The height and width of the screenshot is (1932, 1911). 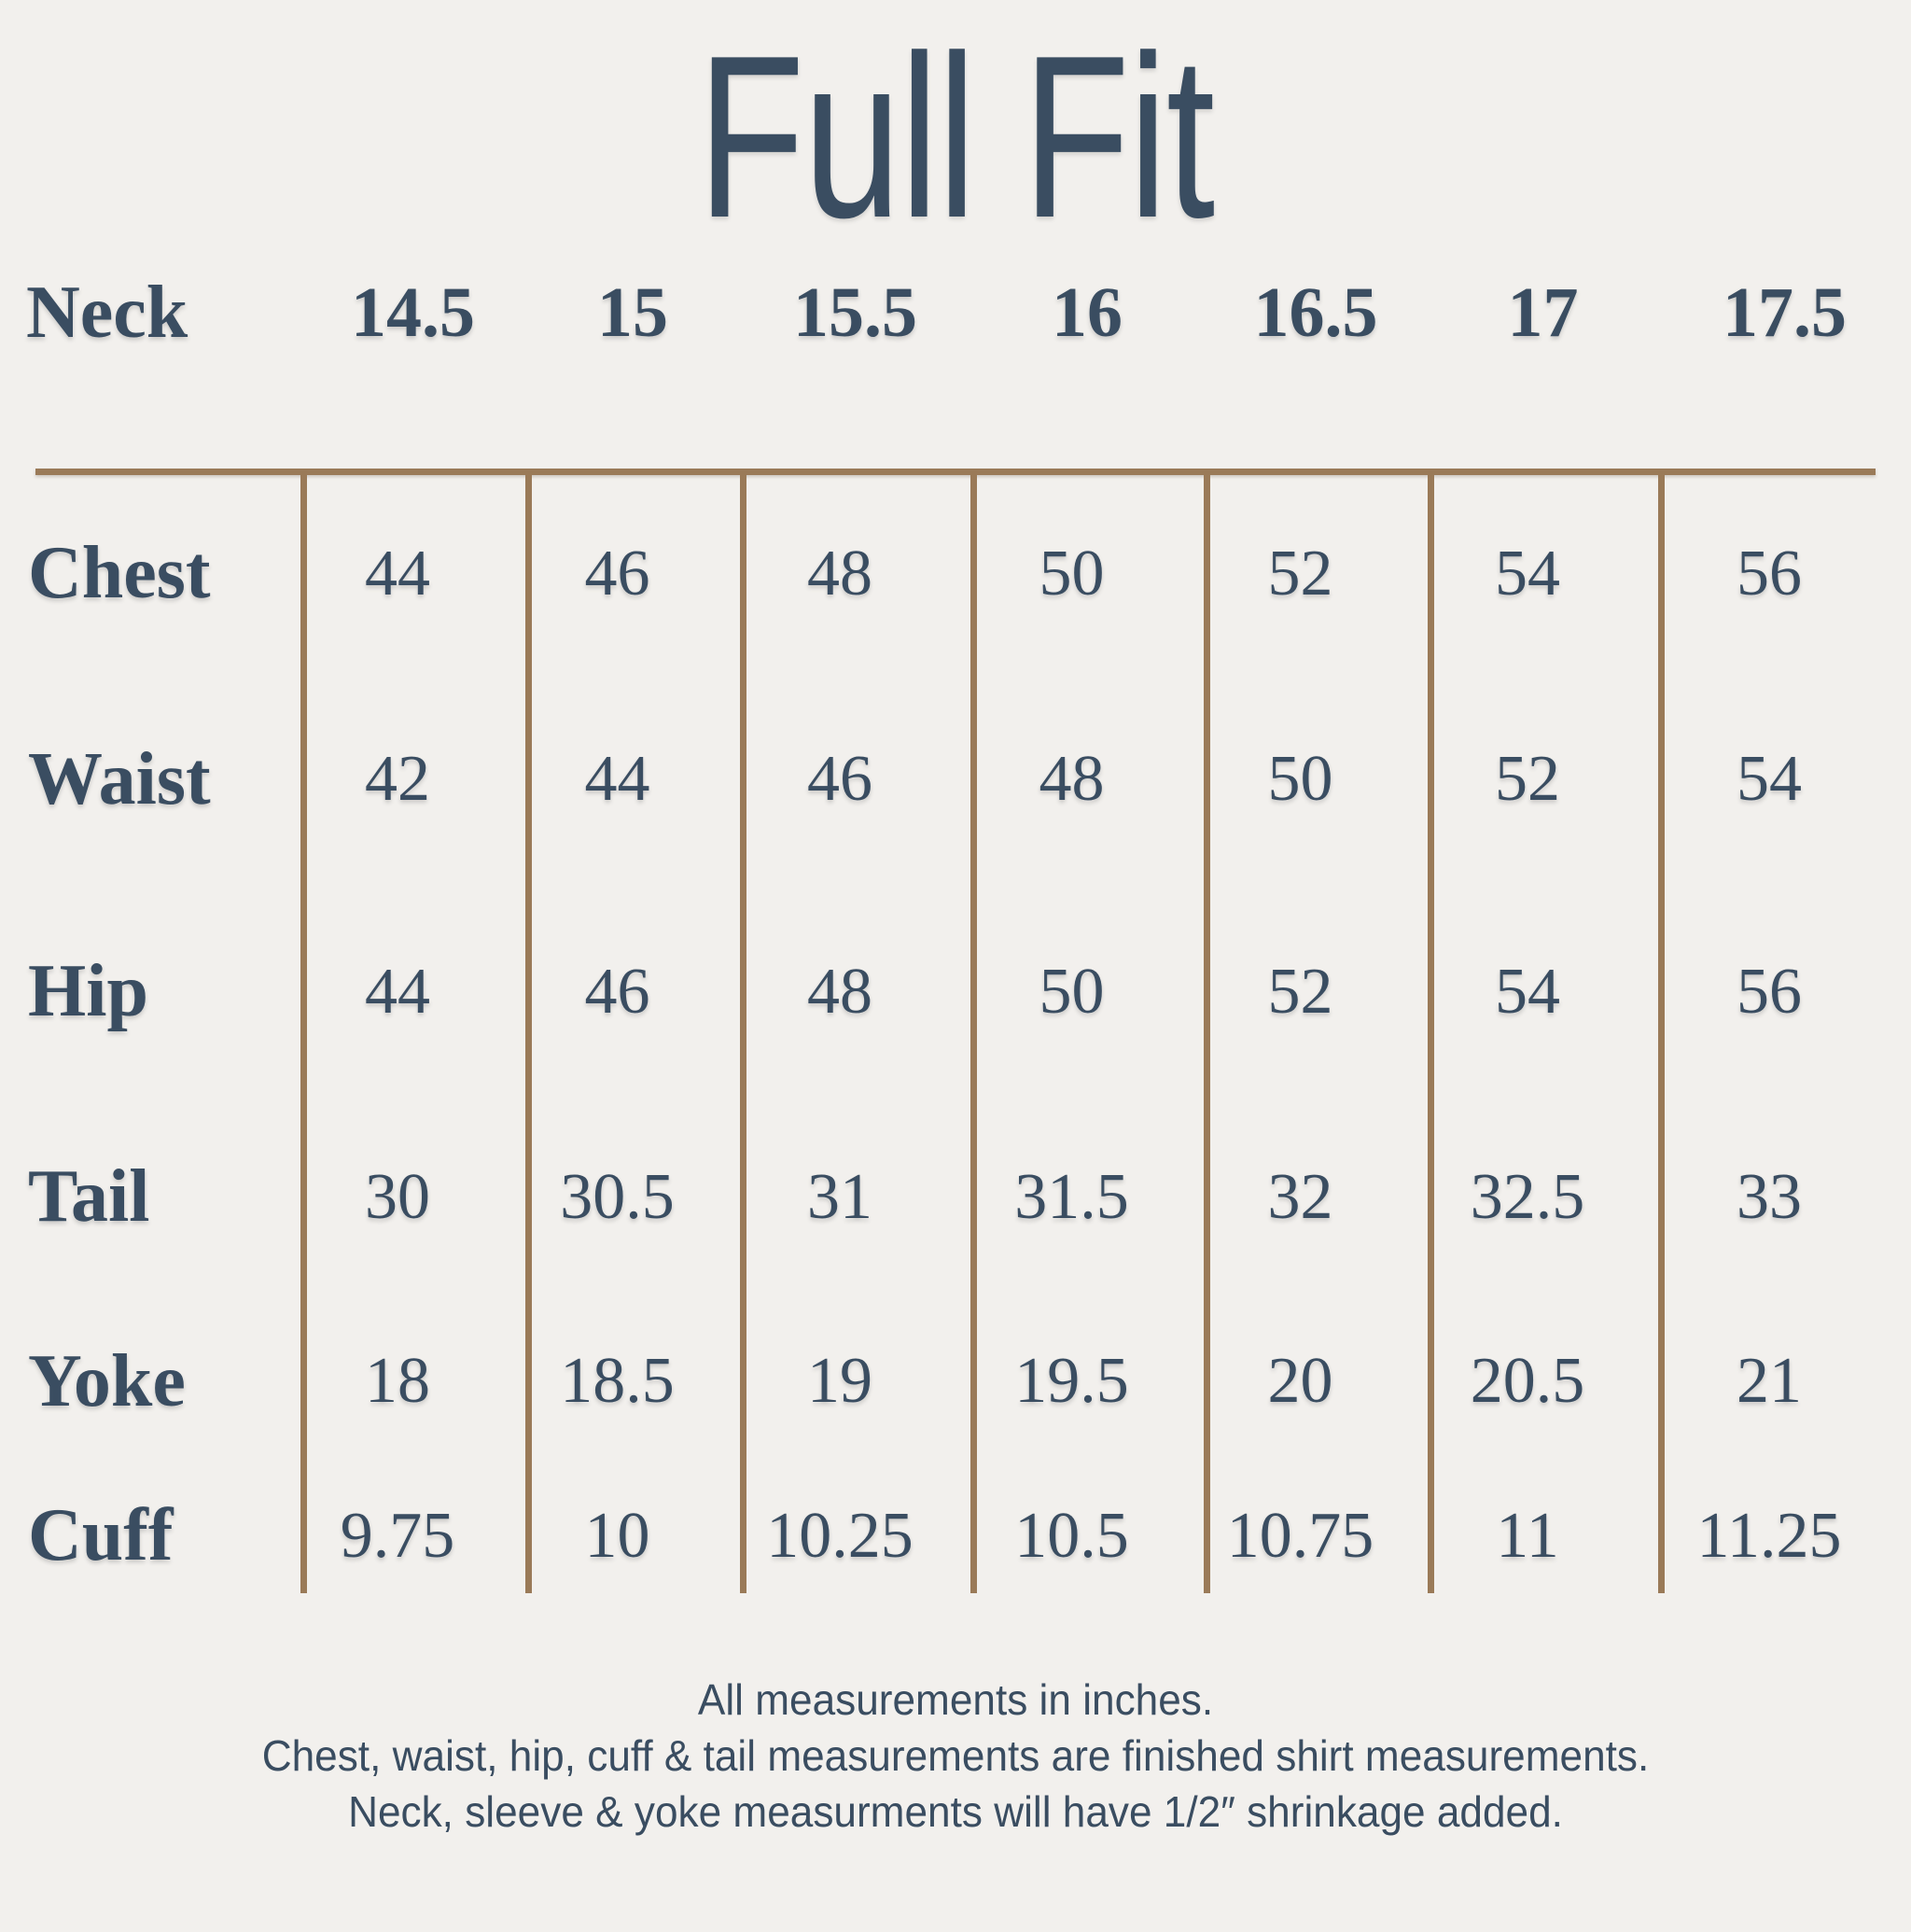 I want to click on cell-value: 42, so click(x=413, y=779).